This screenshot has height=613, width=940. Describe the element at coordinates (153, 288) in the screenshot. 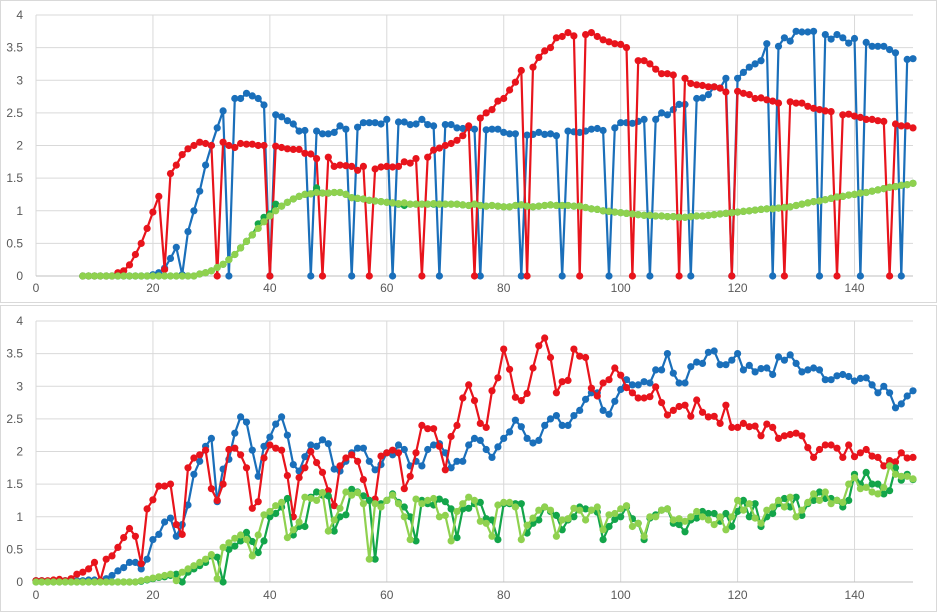

I see `x-tick-label: 20` at that location.